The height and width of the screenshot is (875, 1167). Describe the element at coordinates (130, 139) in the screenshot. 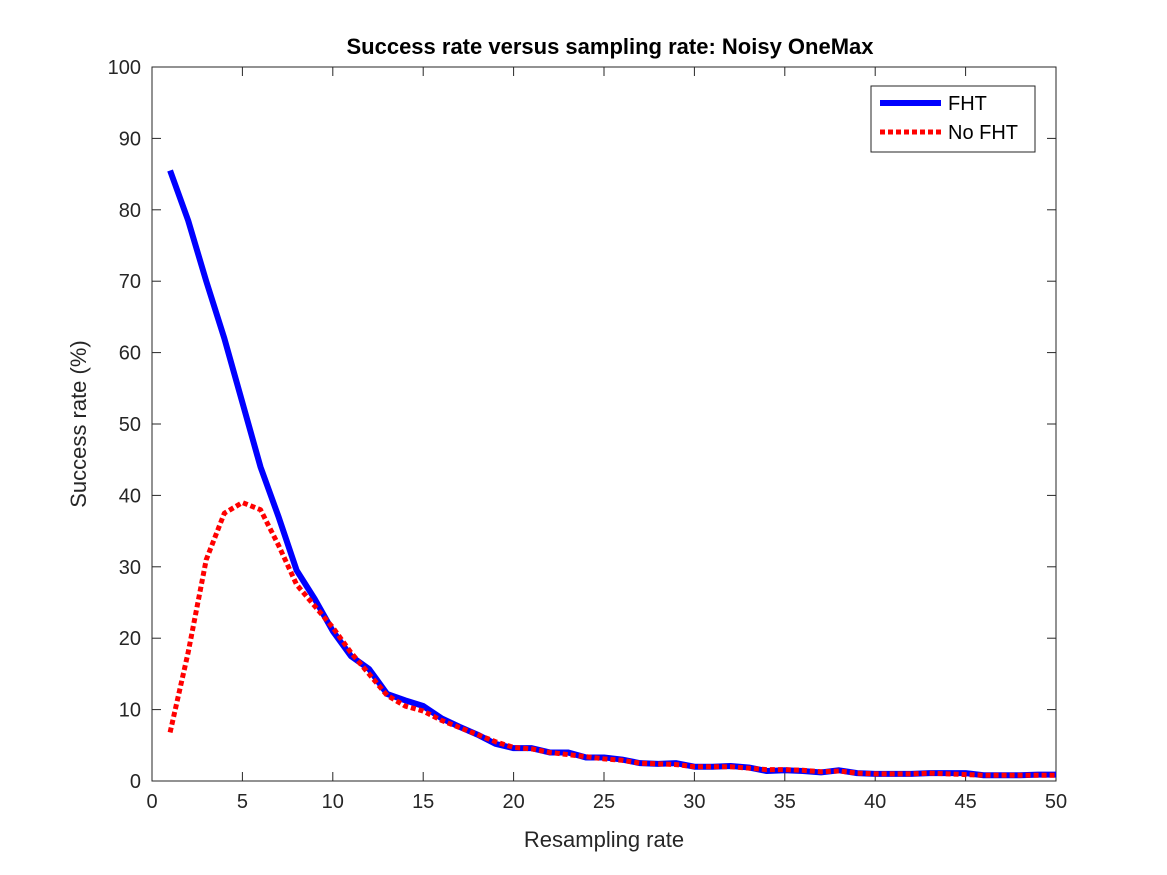

I see `y-tick-label: 90` at that location.